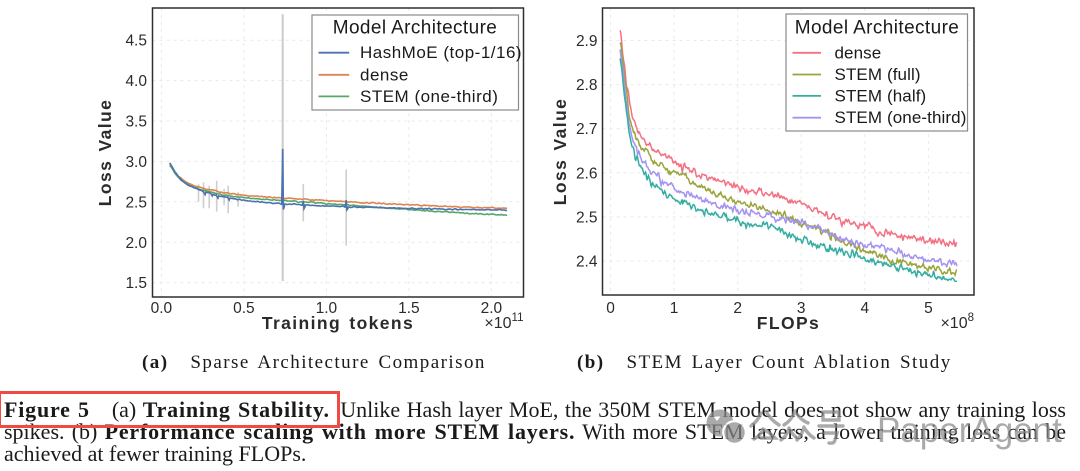 Image resolution: width=1080 pixels, height=471 pixels. I want to click on svg-text: 2.9, so click(587, 41).